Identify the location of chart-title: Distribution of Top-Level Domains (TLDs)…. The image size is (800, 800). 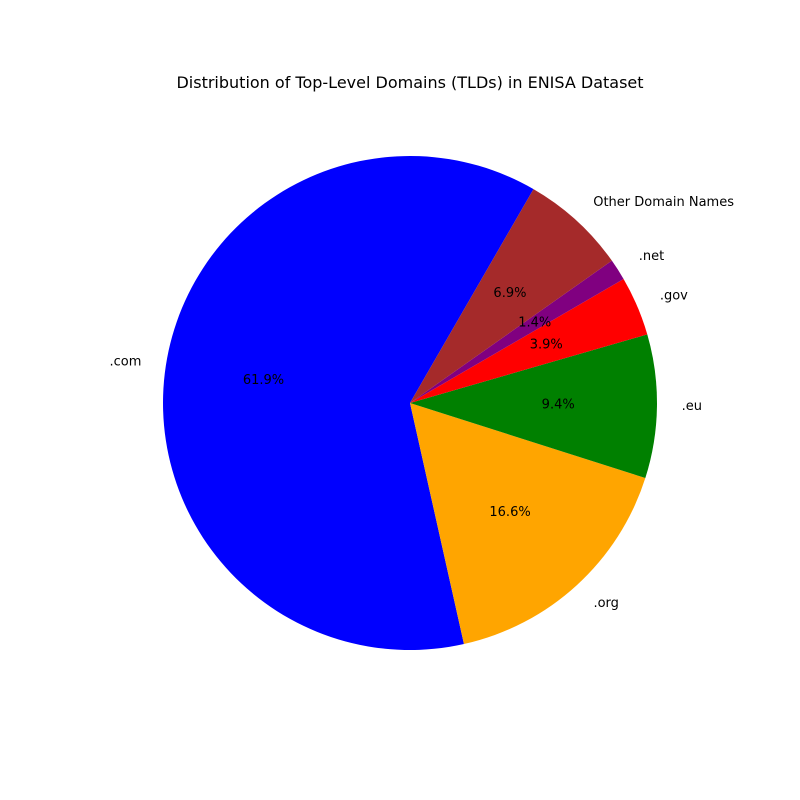
(409, 82).